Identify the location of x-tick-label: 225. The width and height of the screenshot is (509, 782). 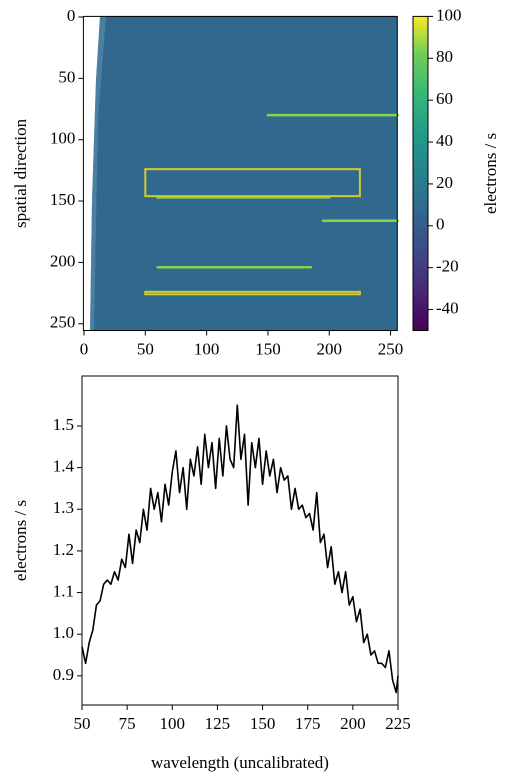
(398, 723).